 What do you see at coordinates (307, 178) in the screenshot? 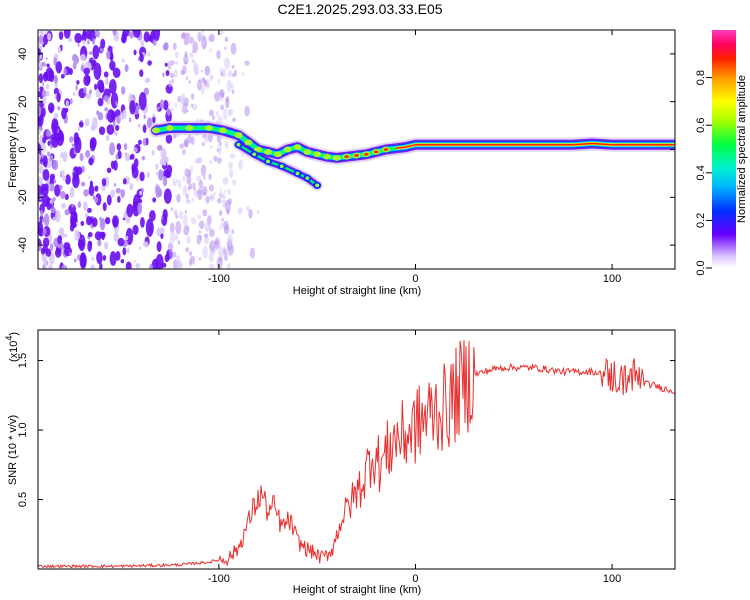
I see `spectrogram-branch-highlight` at bounding box center [307, 178].